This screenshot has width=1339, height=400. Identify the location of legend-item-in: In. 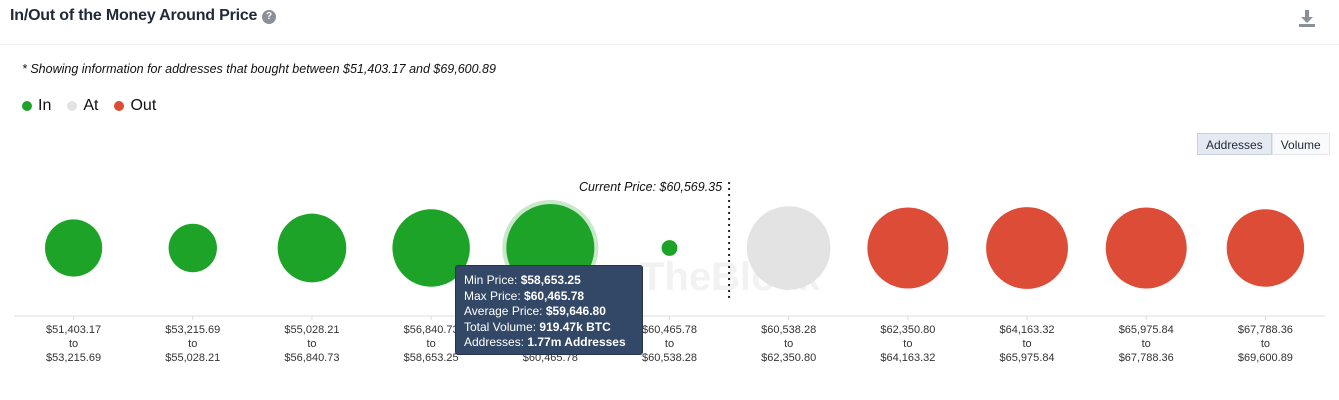
(36, 106).